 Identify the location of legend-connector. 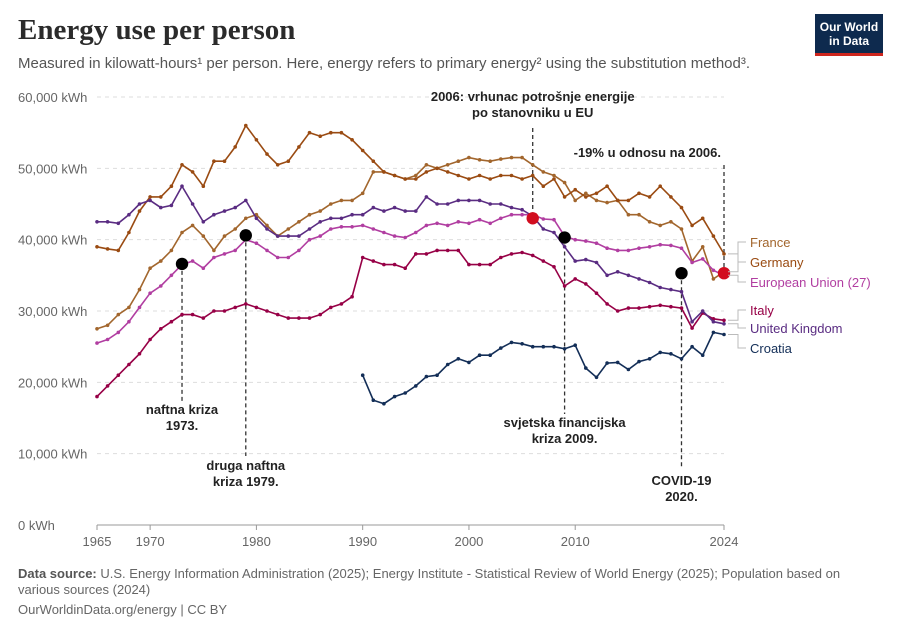
(737, 258).